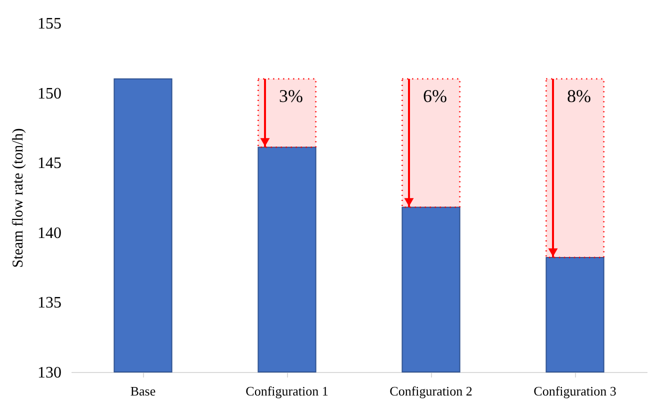 The width and height of the screenshot is (657, 403). What do you see at coordinates (50, 163) in the screenshot?
I see `y-tick-label: 145` at bounding box center [50, 163].